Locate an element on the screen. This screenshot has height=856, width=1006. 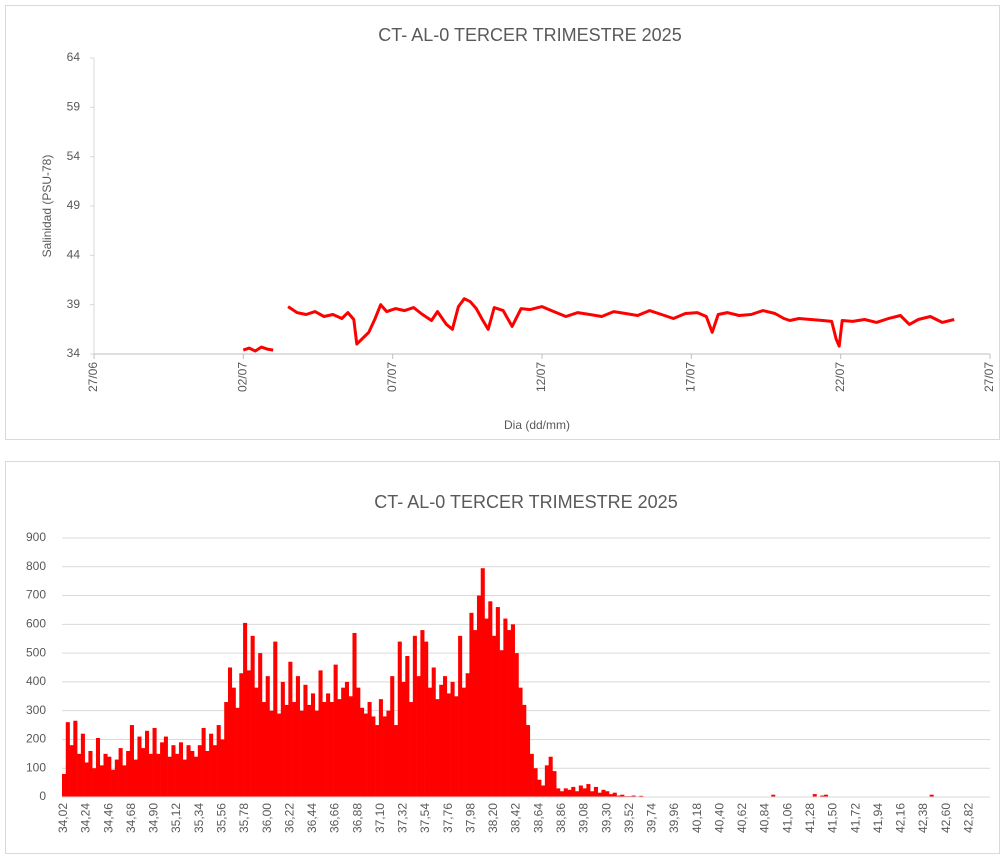
y-tick-label: 34 is located at coordinates (74, 353).